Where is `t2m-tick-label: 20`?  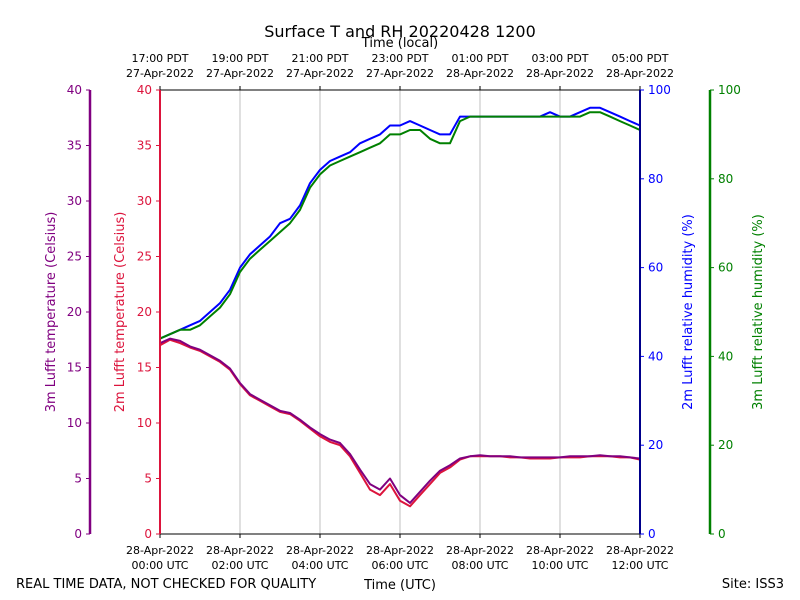
t2m-tick-label: 20 is located at coordinates (144, 312).